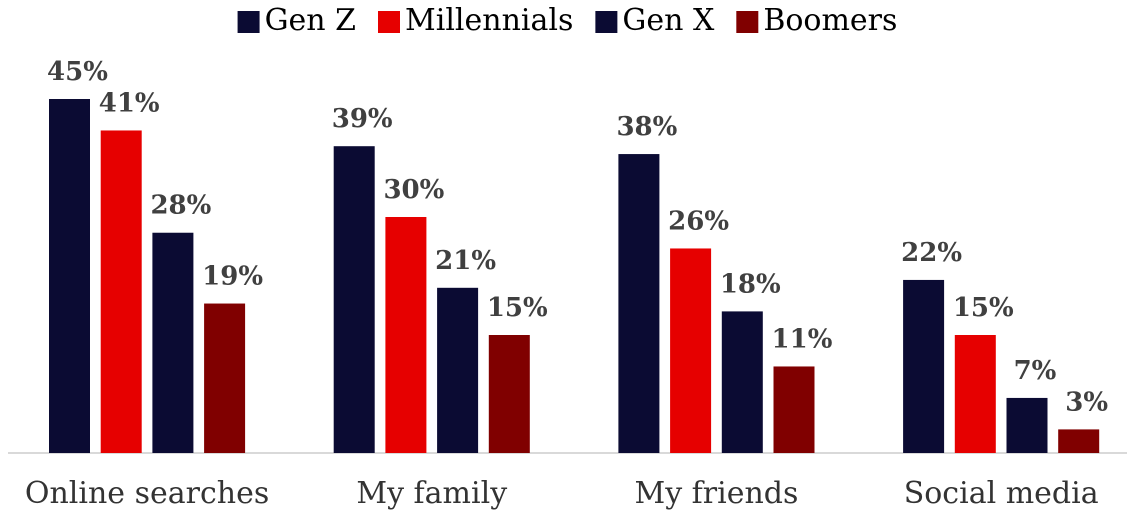  Describe the element at coordinates (431, 493) in the screenshot. I see `x-tick-label: My family` at that location.